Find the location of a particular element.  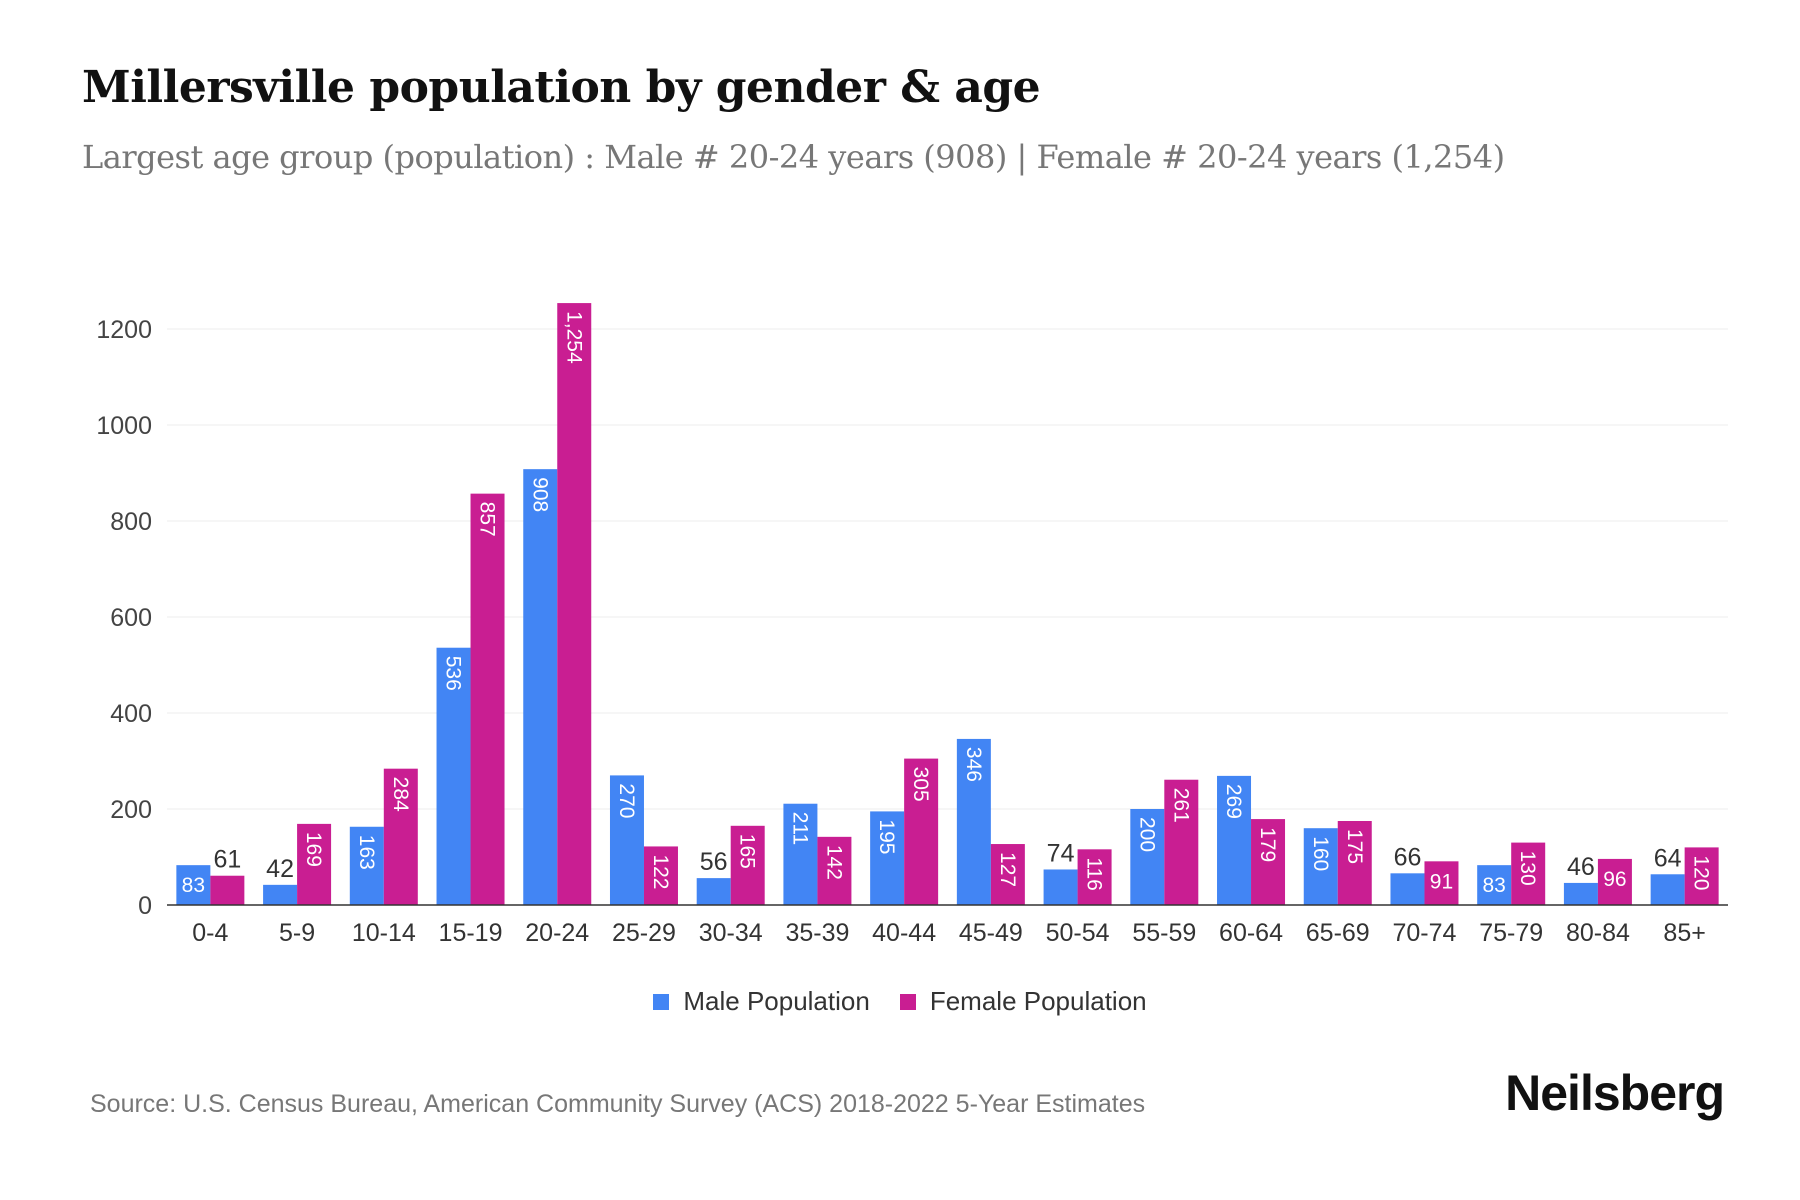

legend-item-female: Female Population is located at coordinates (1023, 1001).